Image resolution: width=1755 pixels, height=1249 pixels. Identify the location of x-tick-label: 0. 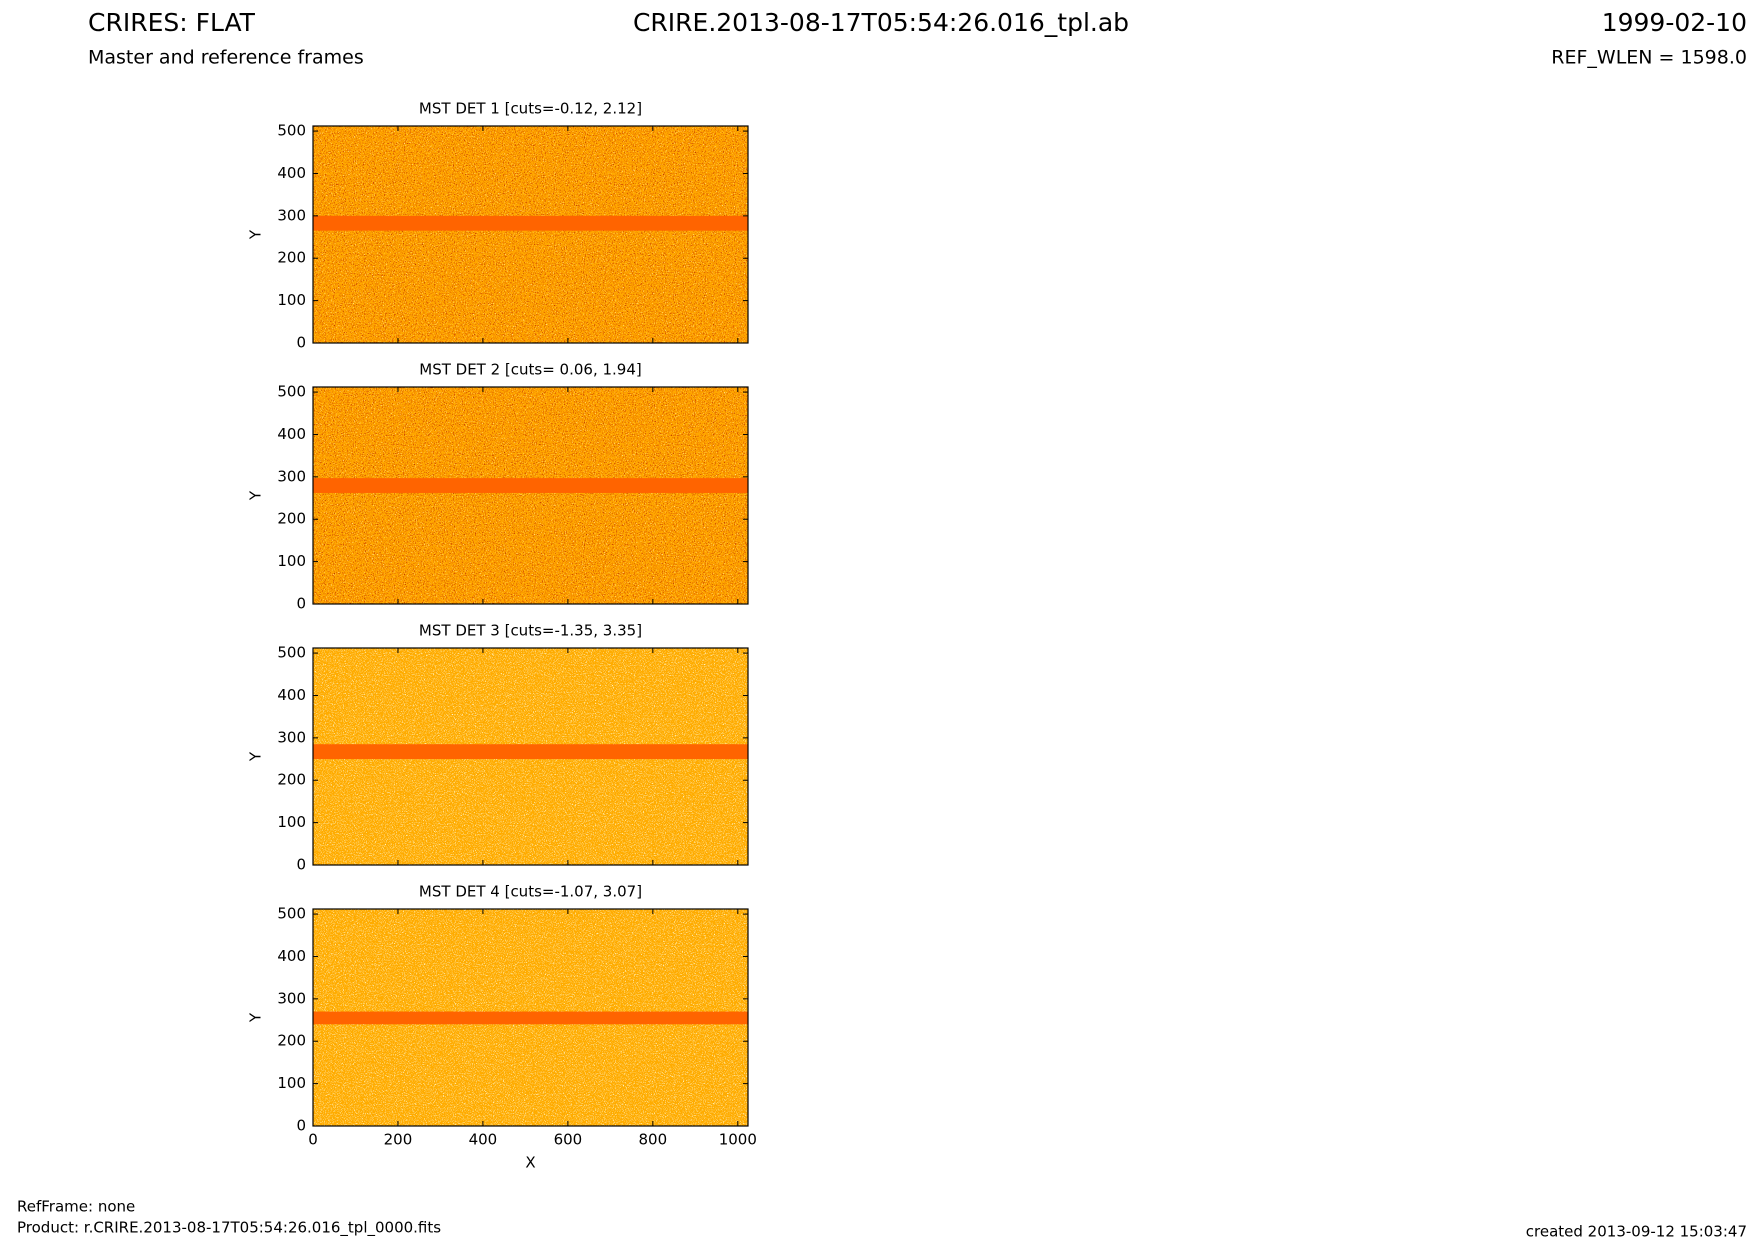
(313, 1140).